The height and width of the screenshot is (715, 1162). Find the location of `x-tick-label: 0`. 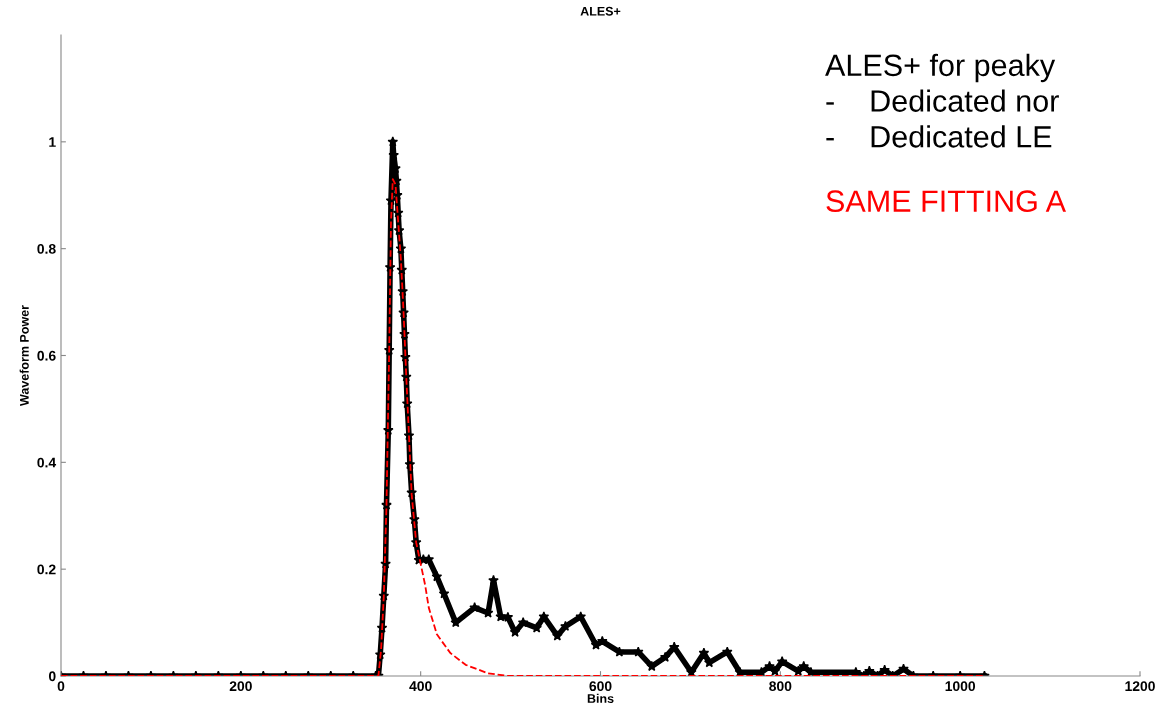

x-tick-label: 0 is located at coordinates (61, 686).